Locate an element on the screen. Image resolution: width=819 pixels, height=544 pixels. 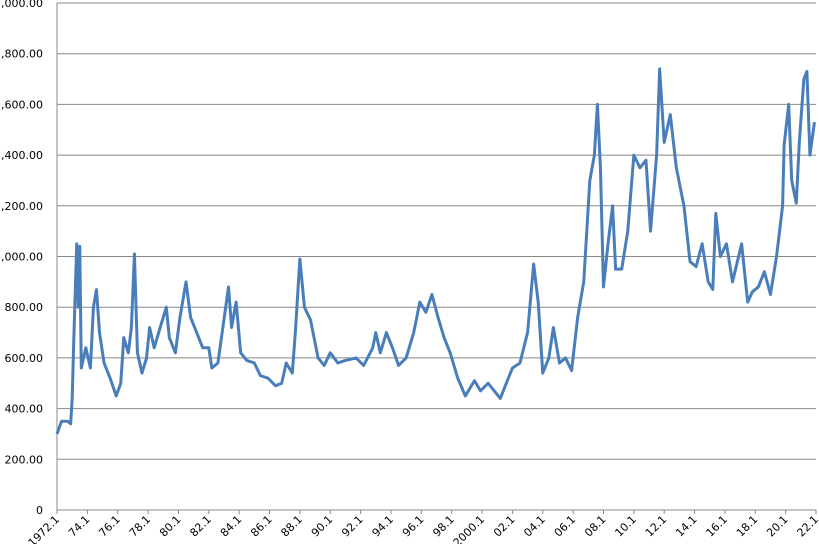
x-tick-label: 22.1 is located at coordinates (807, 526).